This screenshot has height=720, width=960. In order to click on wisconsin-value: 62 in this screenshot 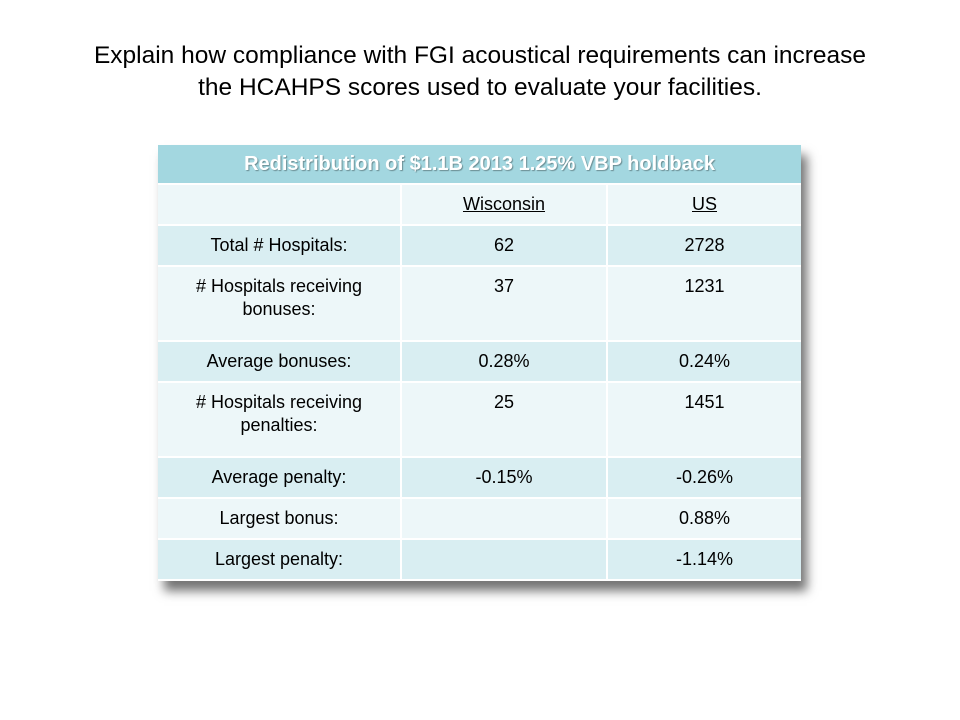, I will do `click(504, 246)`.